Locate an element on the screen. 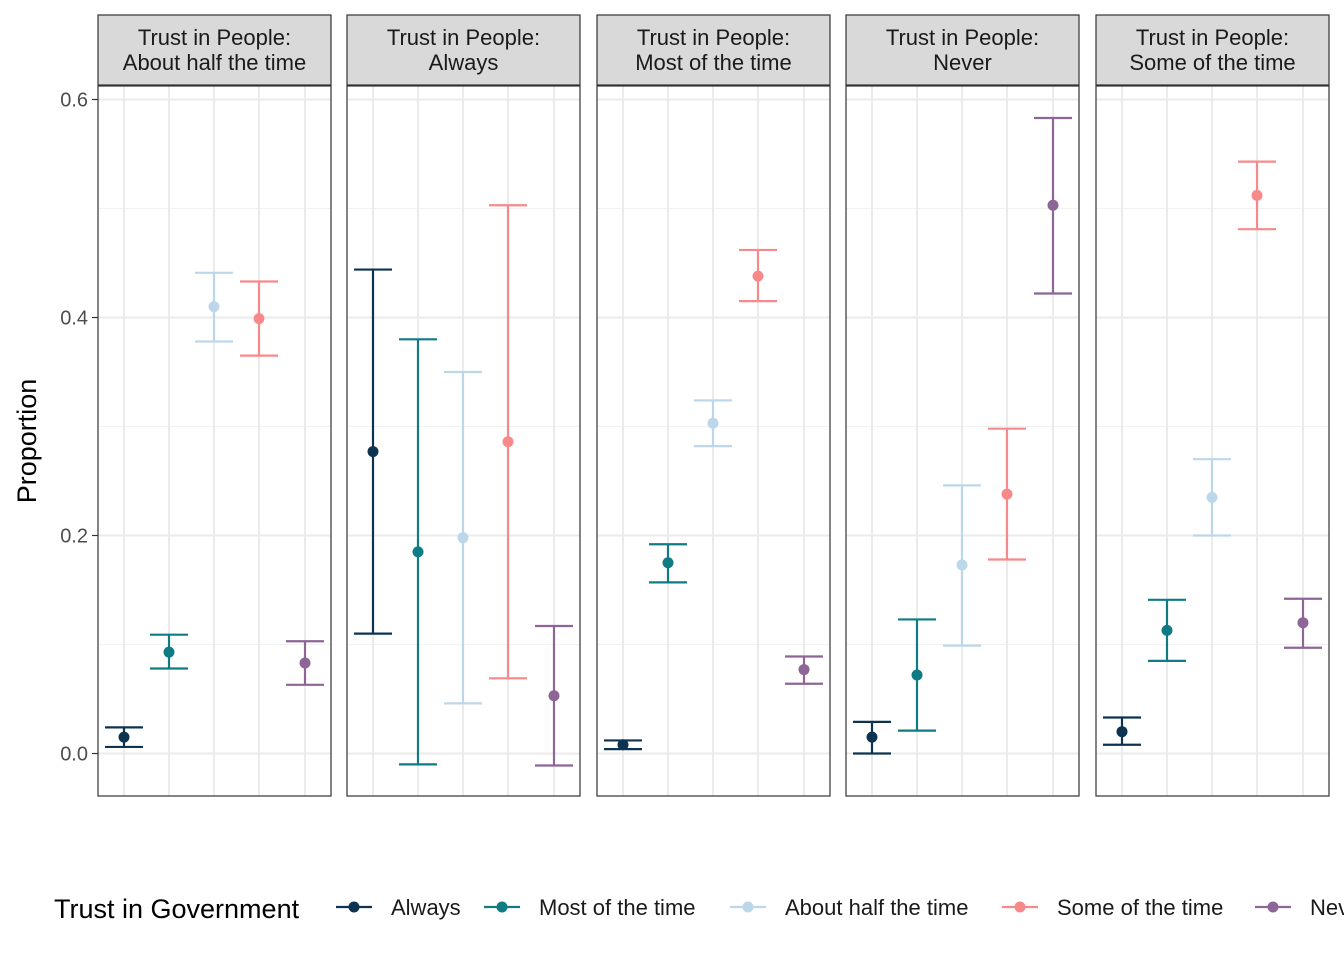 The height and width of the screenshot is (960, 1344). legend-label: Some of the time is located at coordinates (1140, 907).